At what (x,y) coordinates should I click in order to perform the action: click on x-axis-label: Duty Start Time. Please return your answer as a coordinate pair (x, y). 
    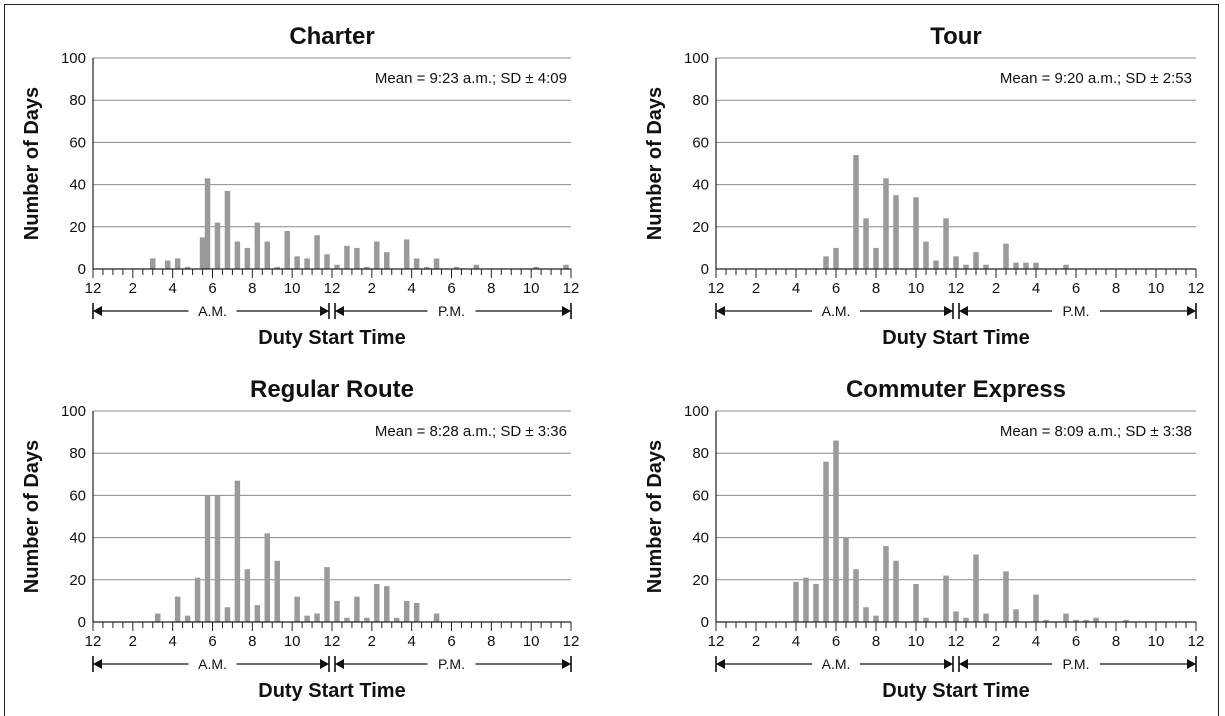
    Looking at the image, I should click on (331, 691).